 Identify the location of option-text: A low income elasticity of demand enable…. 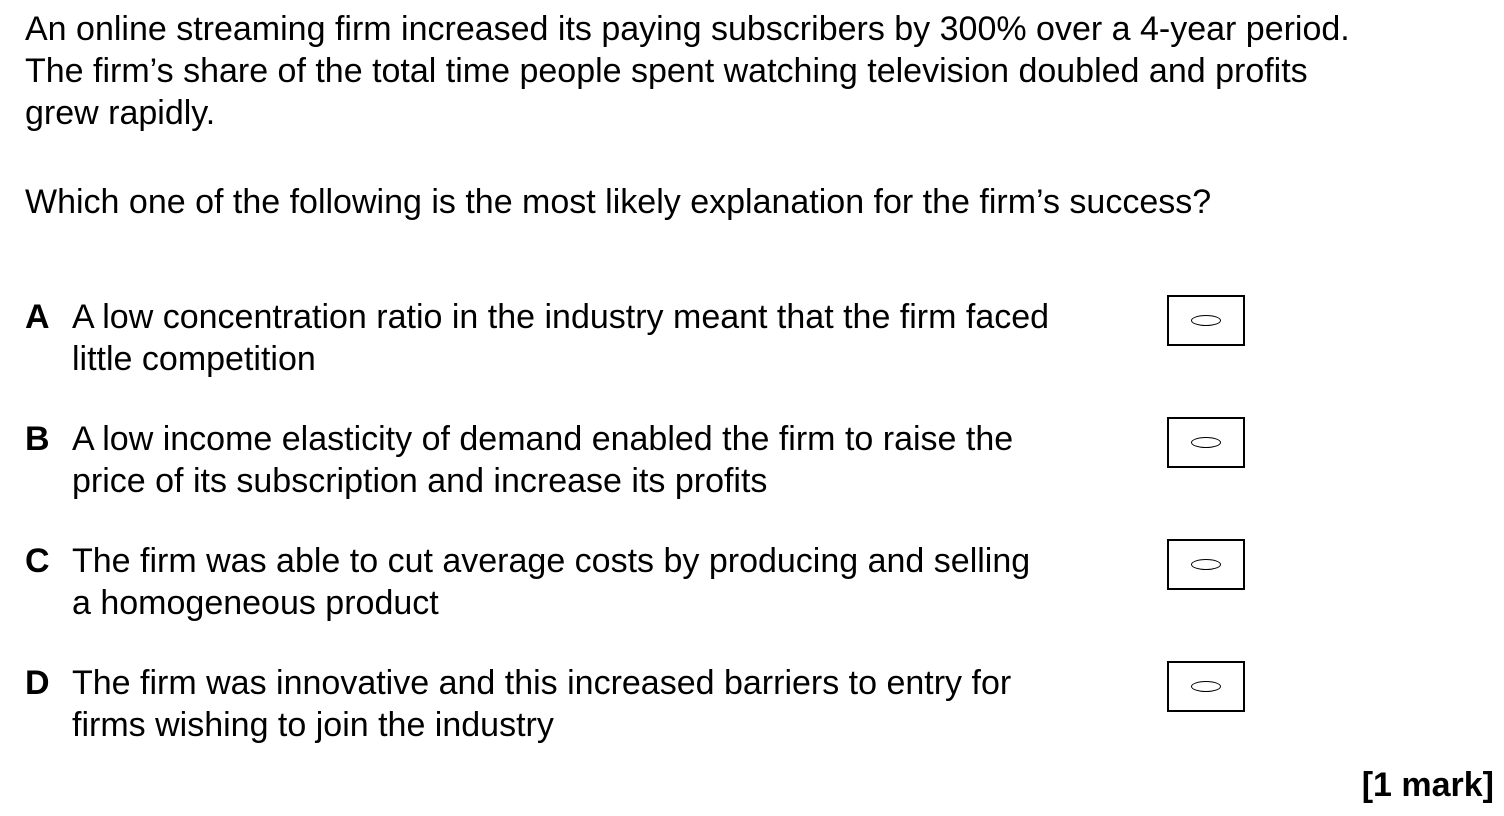
(609, 460).